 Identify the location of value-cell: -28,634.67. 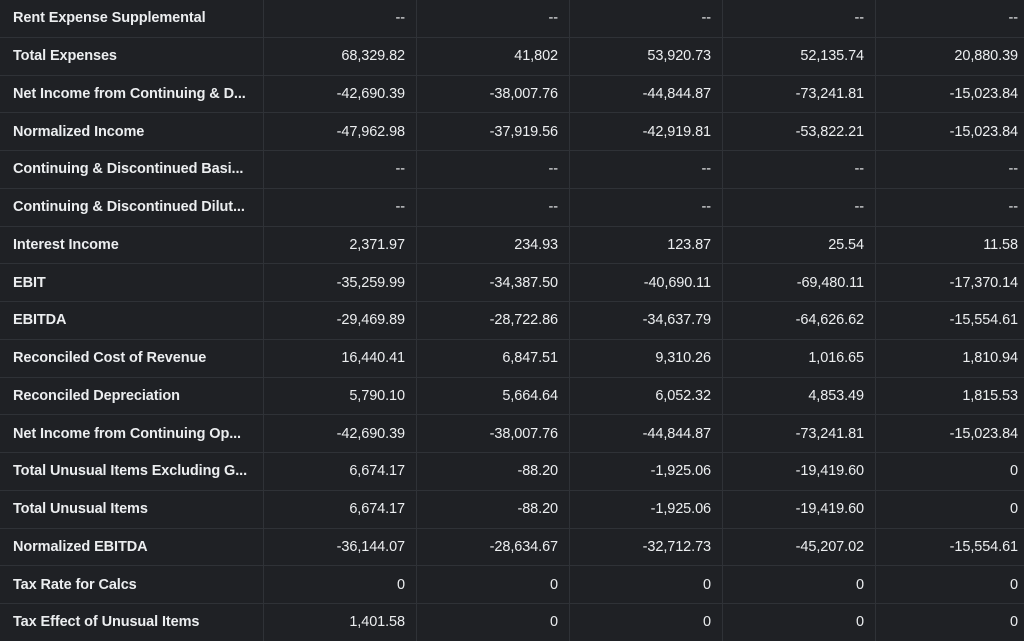
(493, 547).